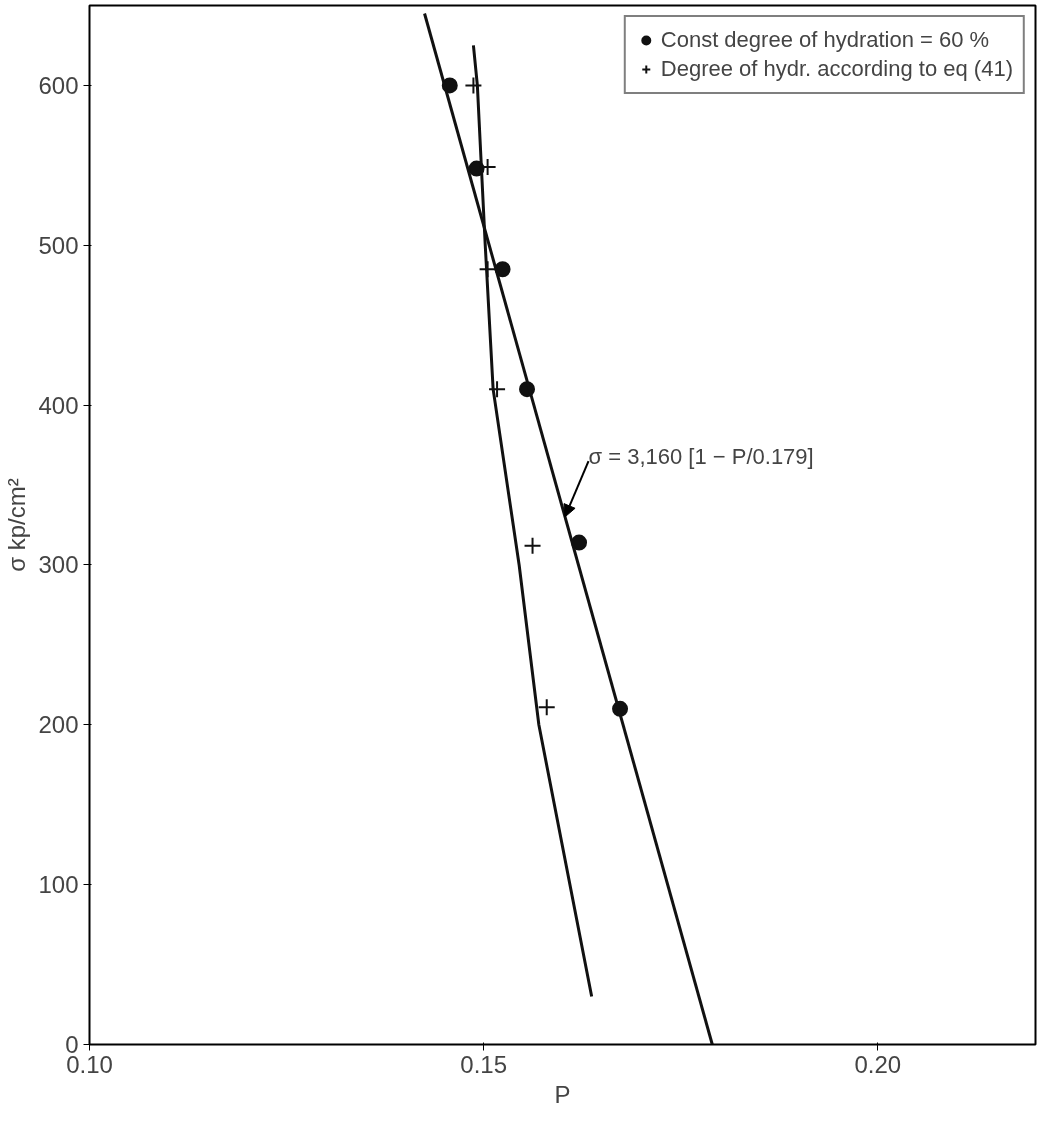  Describe the element at coordinates (701, 457) in the screenshot. I see `annotation: σ = 3,160 [1 − P/0.179]` at that location.